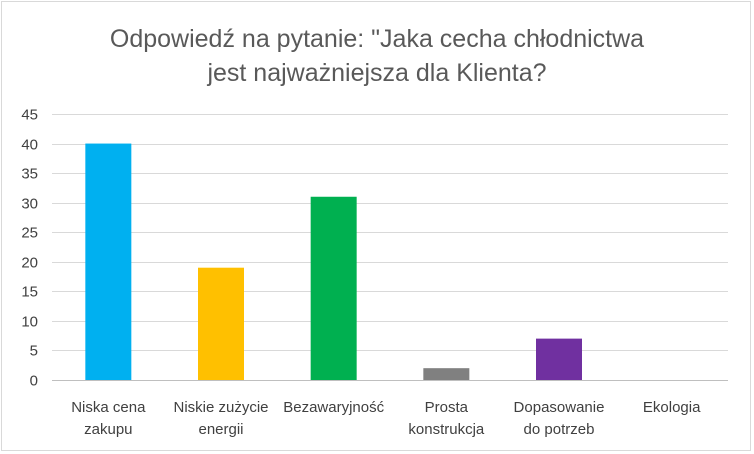  Describe the element at coordinates (29, 145) in the screenshot. I see `y-tick-label: 40` at that location.